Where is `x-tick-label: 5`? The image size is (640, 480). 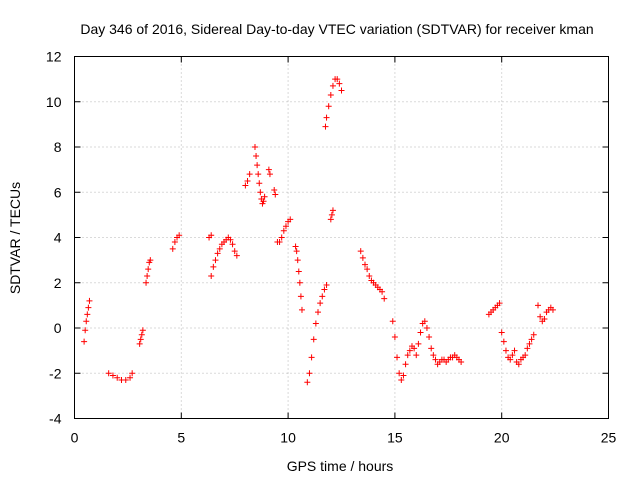 x-tick-label: 5 is located at coordinates (181, 438).